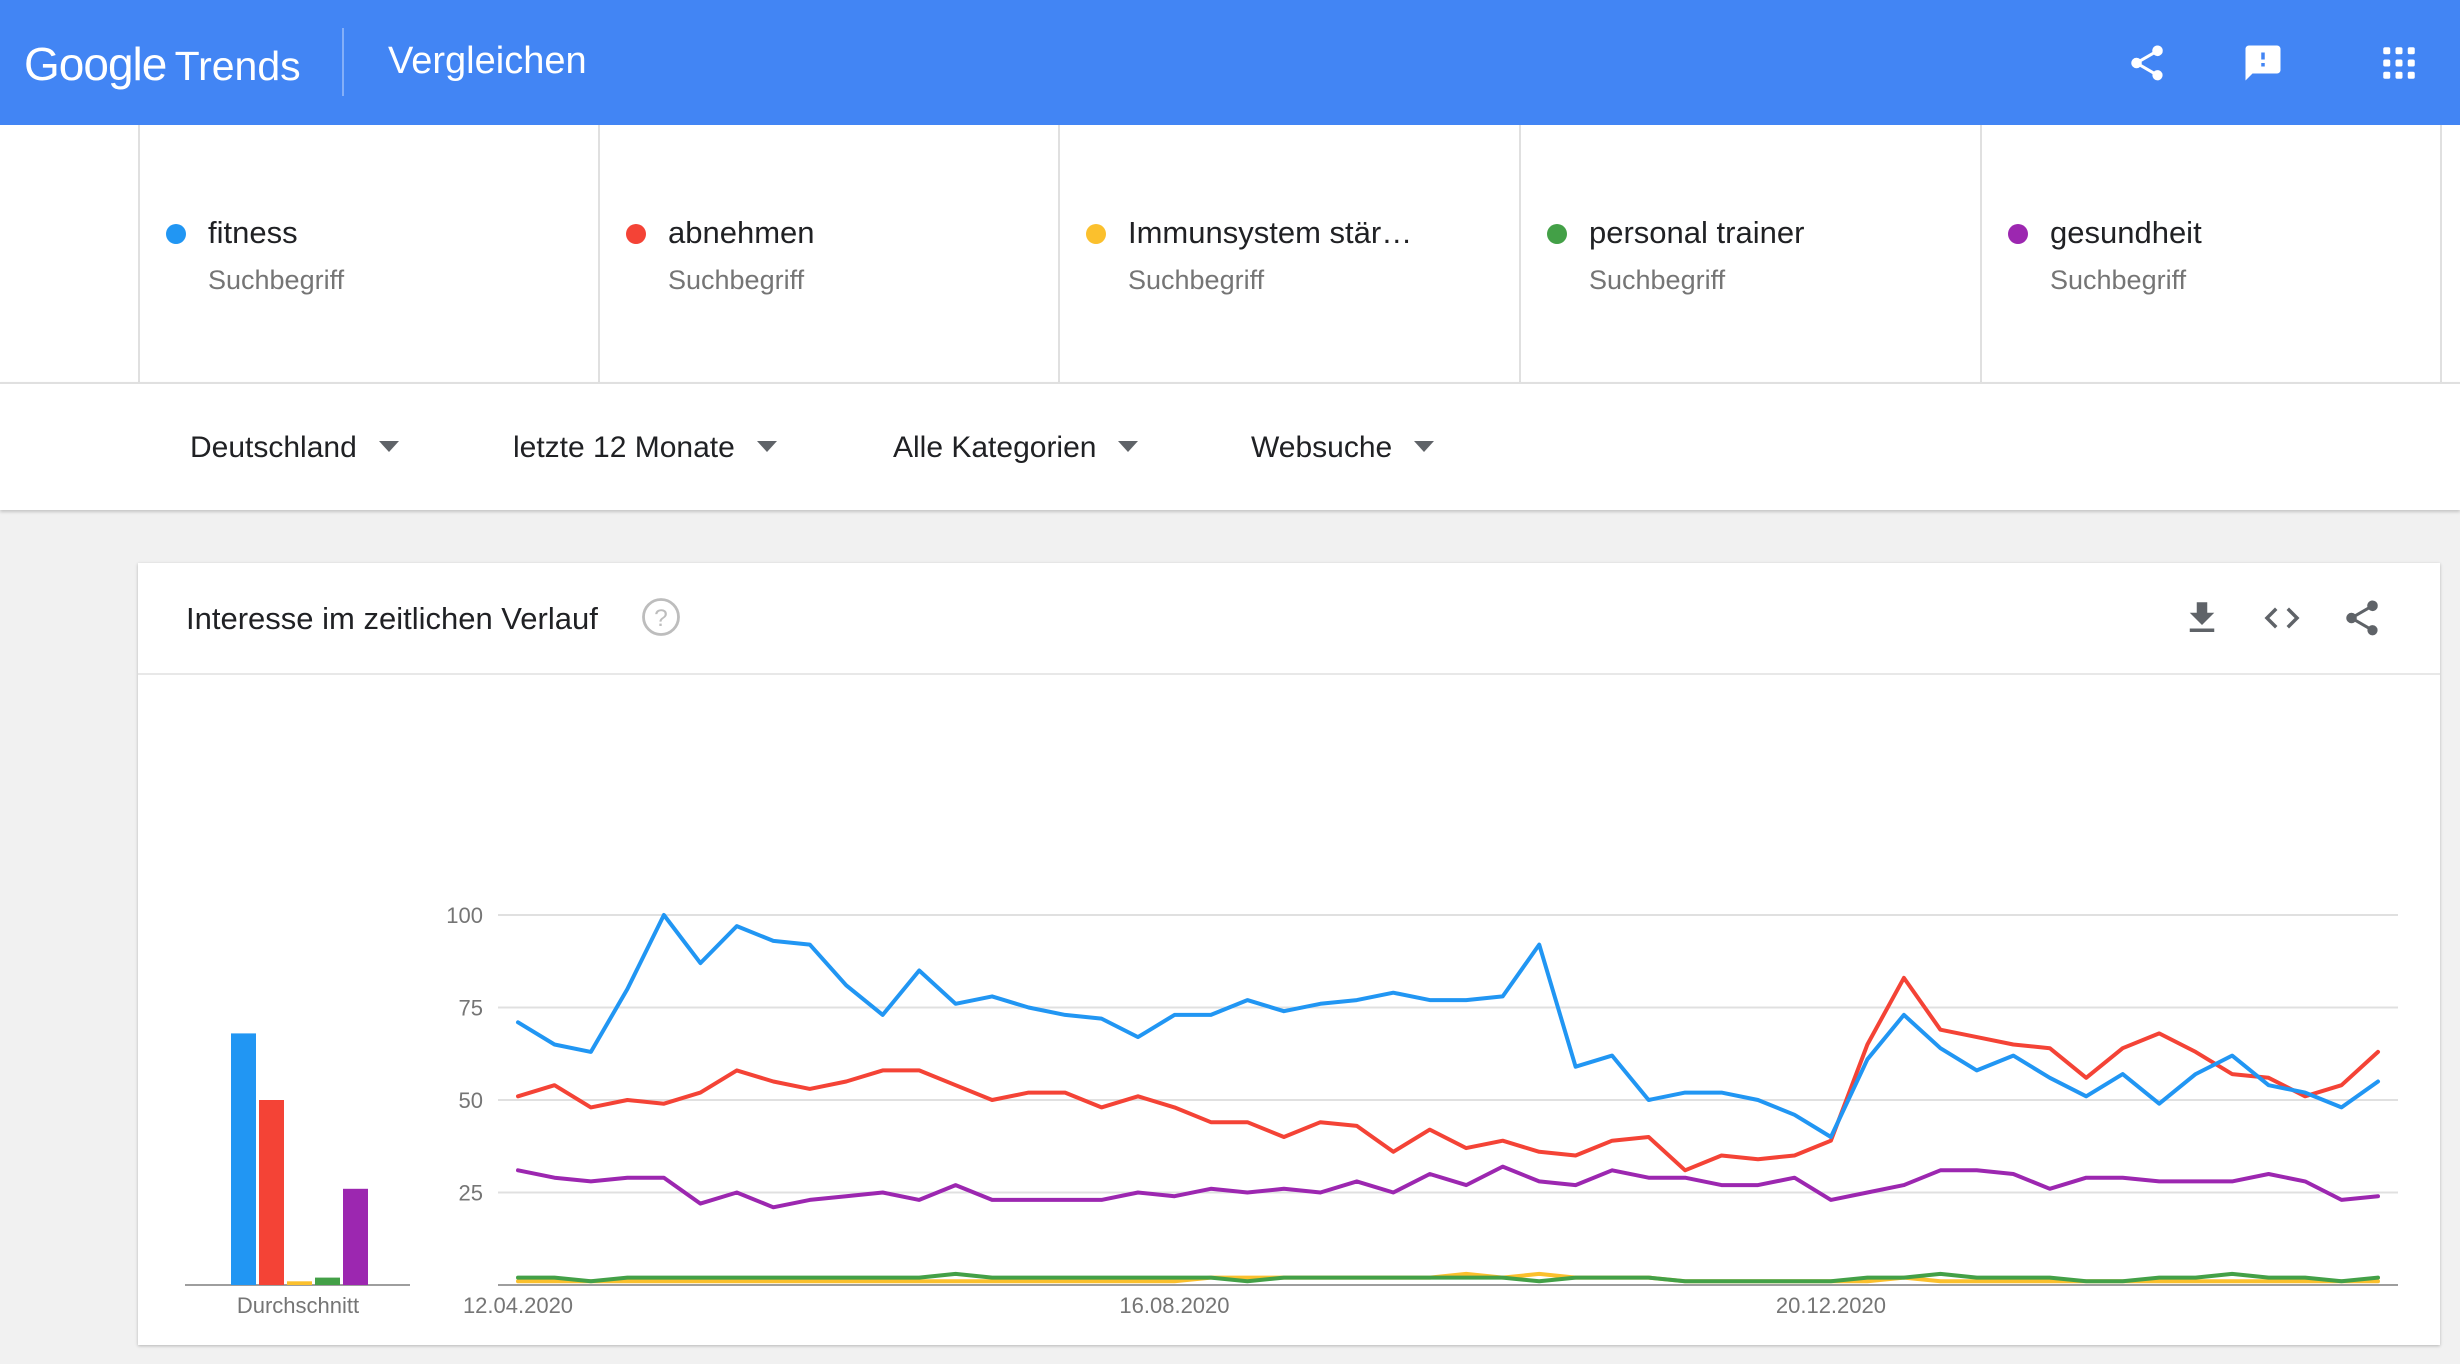 The height and width of the screenshot is (1364, 2460). I want to click on term-name: abnehmen, so click(741, 232).